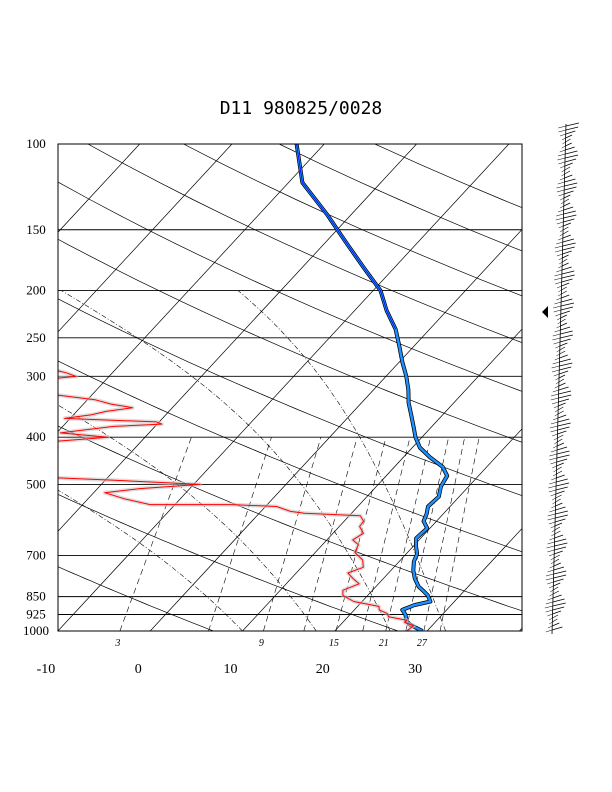 The height and width of the screenshot is (792, 612). What do you see at coordinates (36, 555) in the screenshot?
I see `pressure-tick-label: 700` at bounding box center [36, 555].